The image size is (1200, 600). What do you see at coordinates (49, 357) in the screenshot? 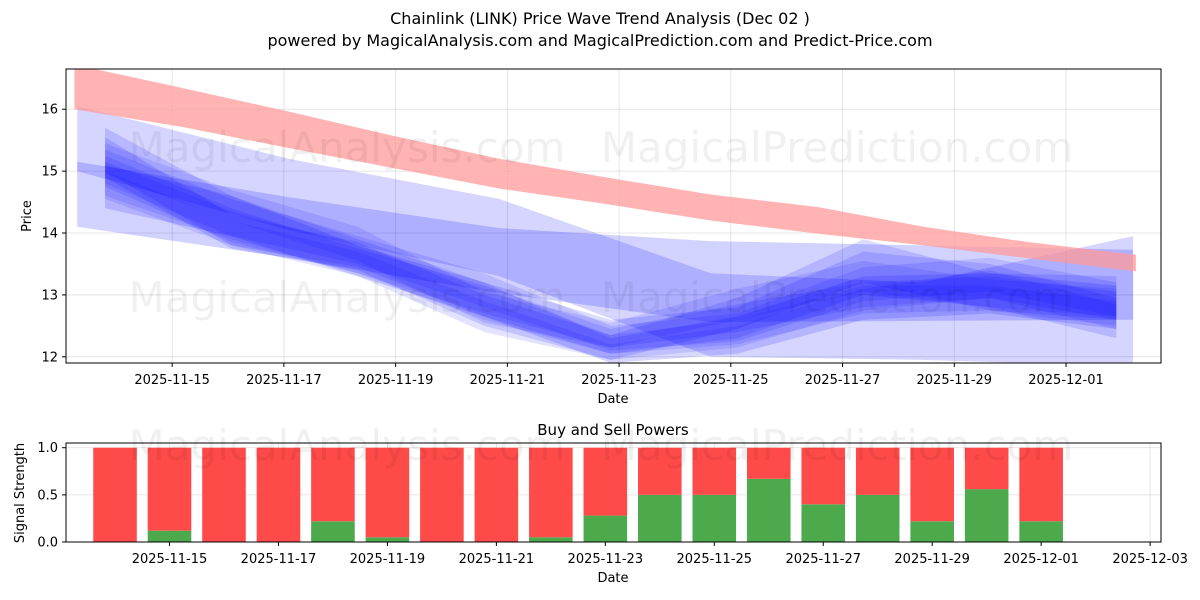
I see `price-y-tick-label: 12` at bounding box center [49, 357].